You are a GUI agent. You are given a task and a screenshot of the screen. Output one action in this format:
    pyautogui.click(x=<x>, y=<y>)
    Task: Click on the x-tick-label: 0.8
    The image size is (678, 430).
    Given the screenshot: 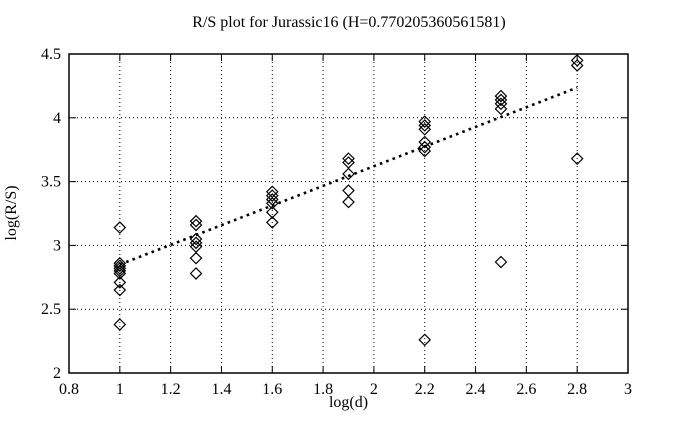 What is the action you would take?
    pyautogui.click(x=69, y=389)
    